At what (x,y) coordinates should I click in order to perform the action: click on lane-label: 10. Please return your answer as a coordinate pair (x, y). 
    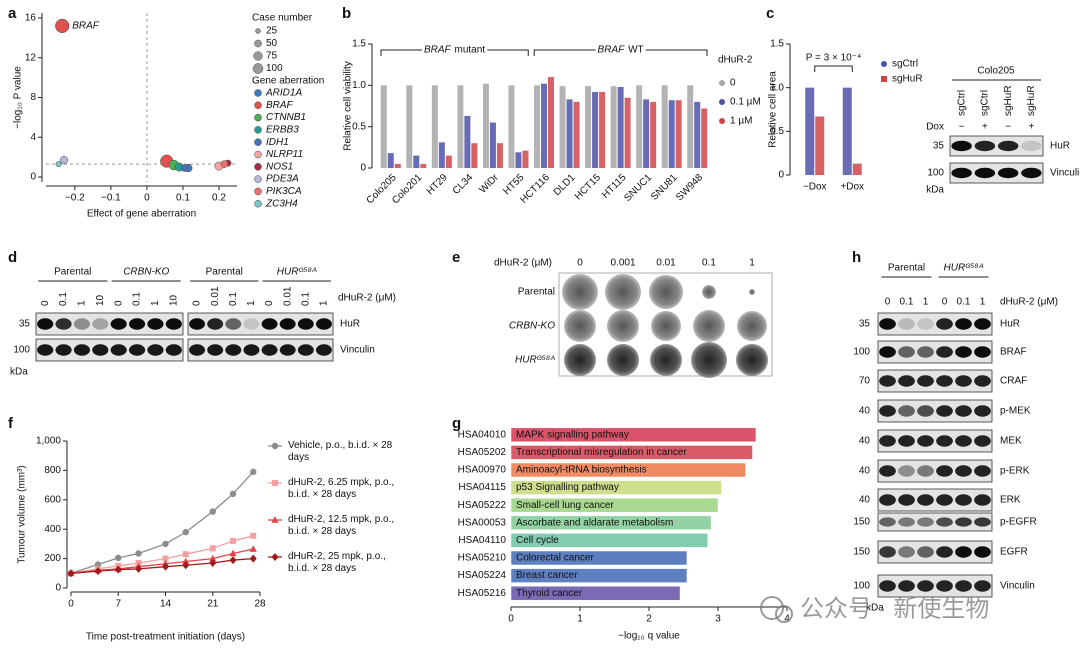
    Looking at the image, I should click on (100, 300).